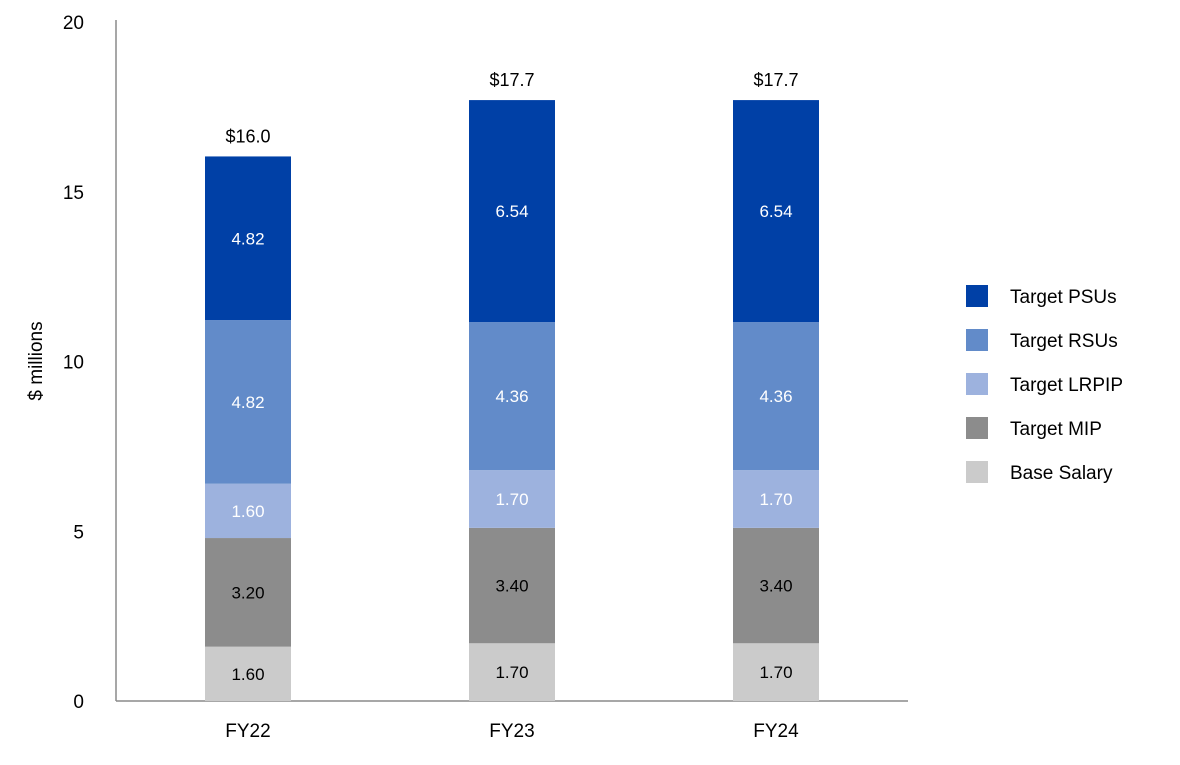 Image resolution: width=1180 pixels, height=765 pixels. I want to click on y-tick-label: 5, so click(78, 532).